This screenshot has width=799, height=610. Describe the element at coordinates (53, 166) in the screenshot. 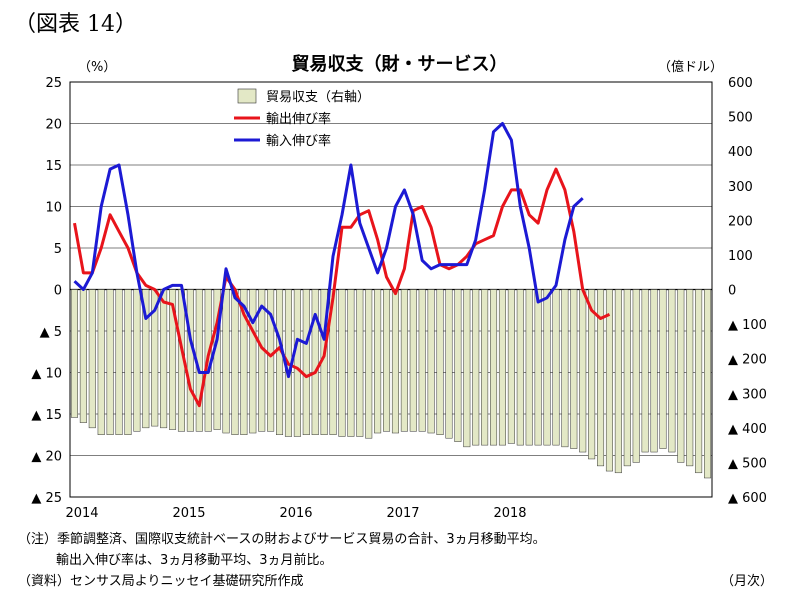

I see `left-tick-label: 15` at that location.